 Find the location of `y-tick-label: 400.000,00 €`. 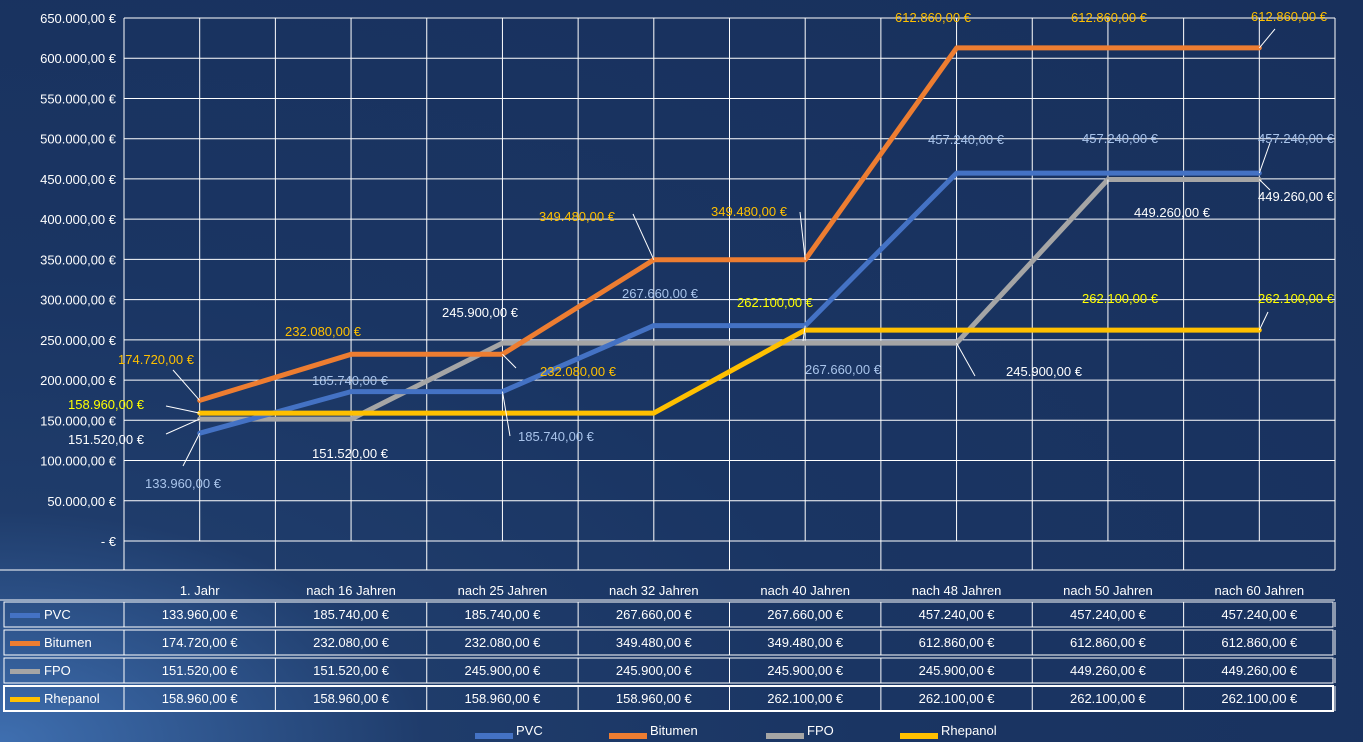

y-tick-label: 400.000,00 € is located at coordinates (78, 219).